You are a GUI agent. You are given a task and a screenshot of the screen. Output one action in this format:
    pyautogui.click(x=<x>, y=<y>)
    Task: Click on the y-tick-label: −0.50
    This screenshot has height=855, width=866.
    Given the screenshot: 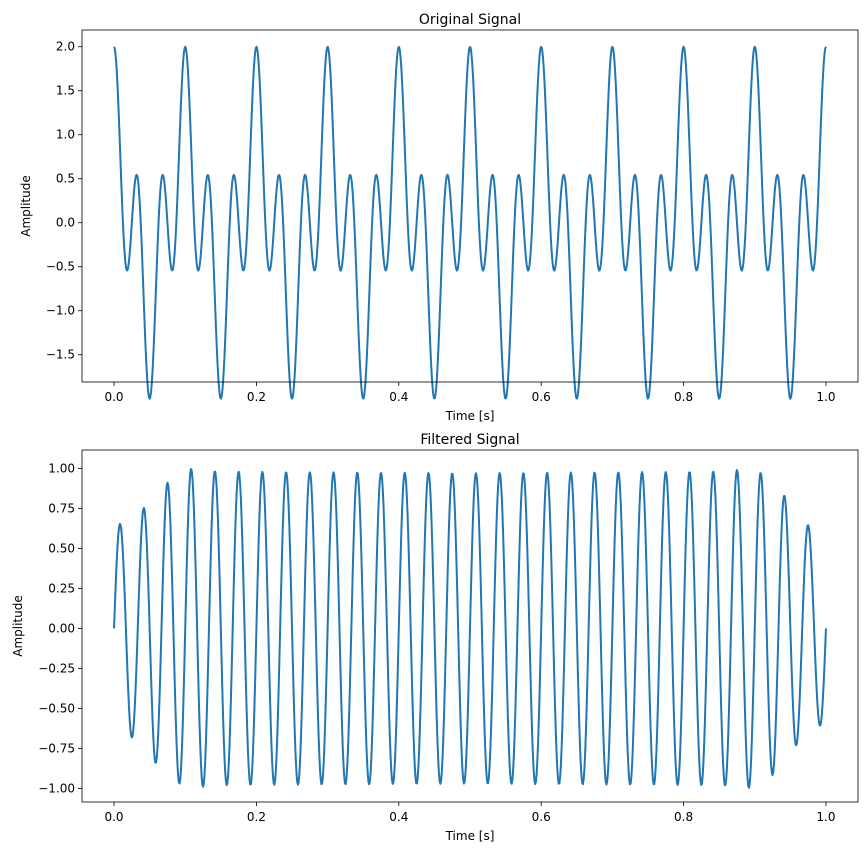 What is the action you would take?
    pyautogui.click(x=56, y=708)
    